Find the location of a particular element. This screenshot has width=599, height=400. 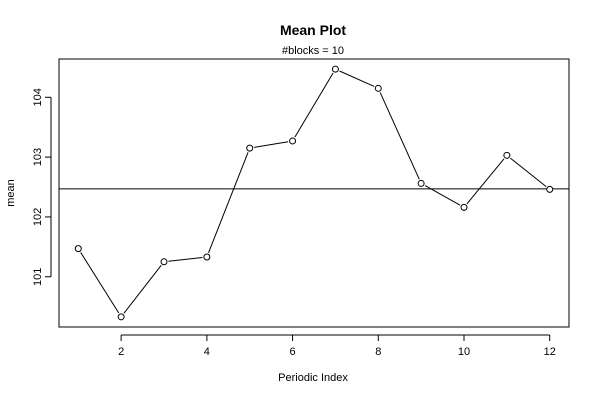

y-tick-label-101: 101 is located at coordinates (38, 277).